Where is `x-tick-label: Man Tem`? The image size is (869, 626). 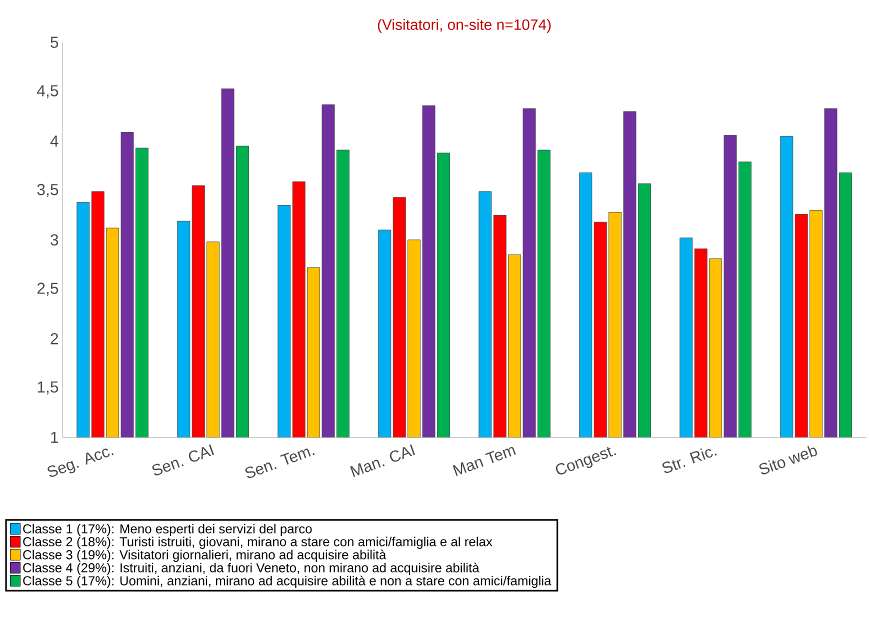 x-tick-label: Man Tem is located at coordinates (484, 461).